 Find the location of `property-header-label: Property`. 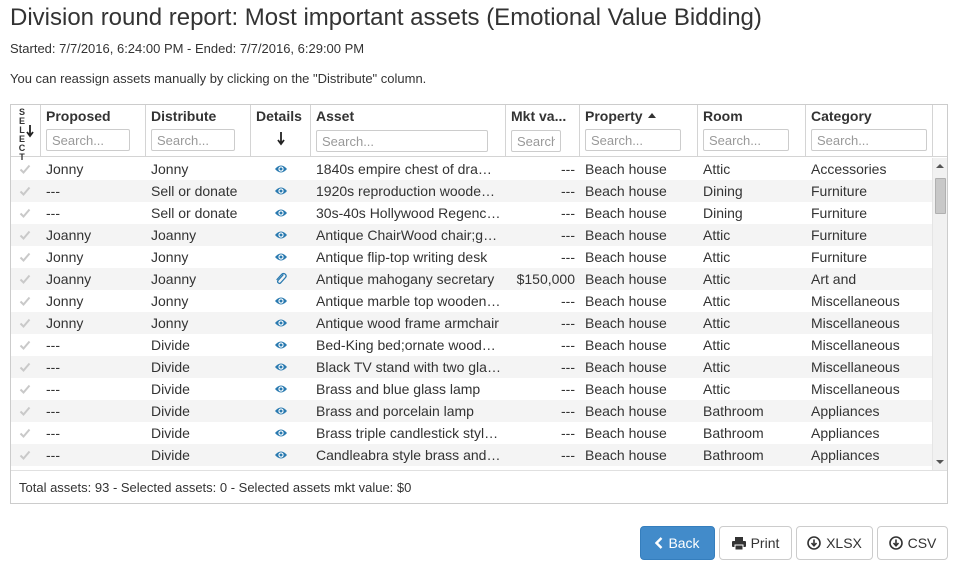

property-header-label: Property is located at coordinates (620, 116).